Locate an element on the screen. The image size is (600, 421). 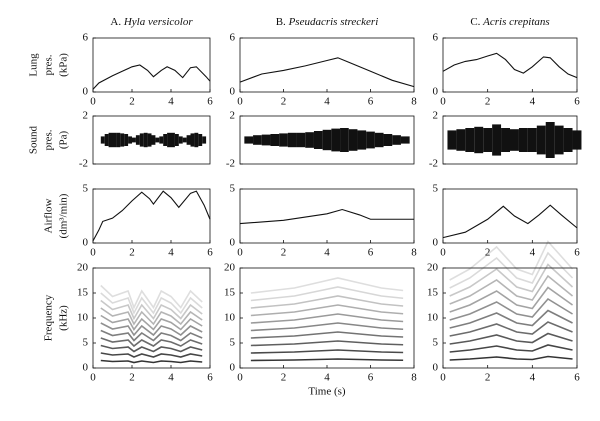
panel: -2 2 Sound pres. (Pa) is located at coordinates (119, 140).